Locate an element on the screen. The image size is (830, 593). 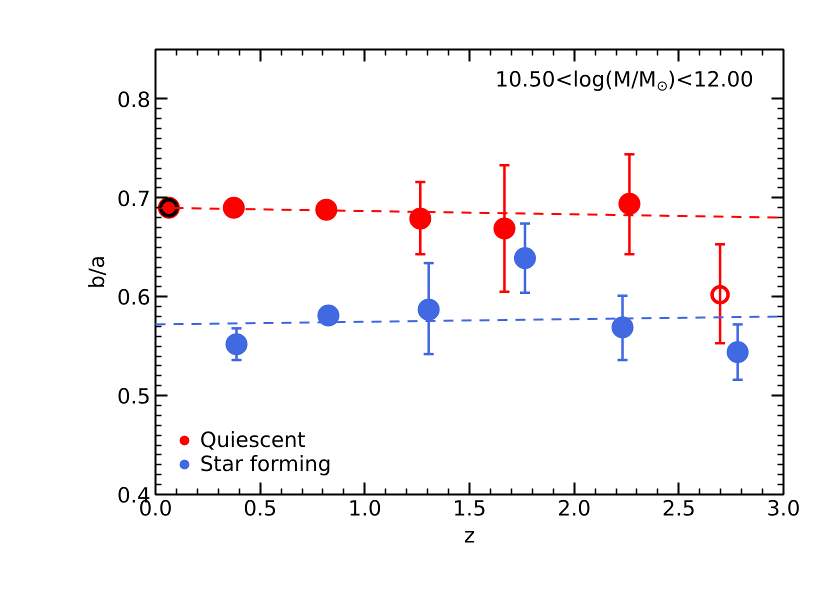
x-tick-label: 1.5 is located at coordinates (469, 508).